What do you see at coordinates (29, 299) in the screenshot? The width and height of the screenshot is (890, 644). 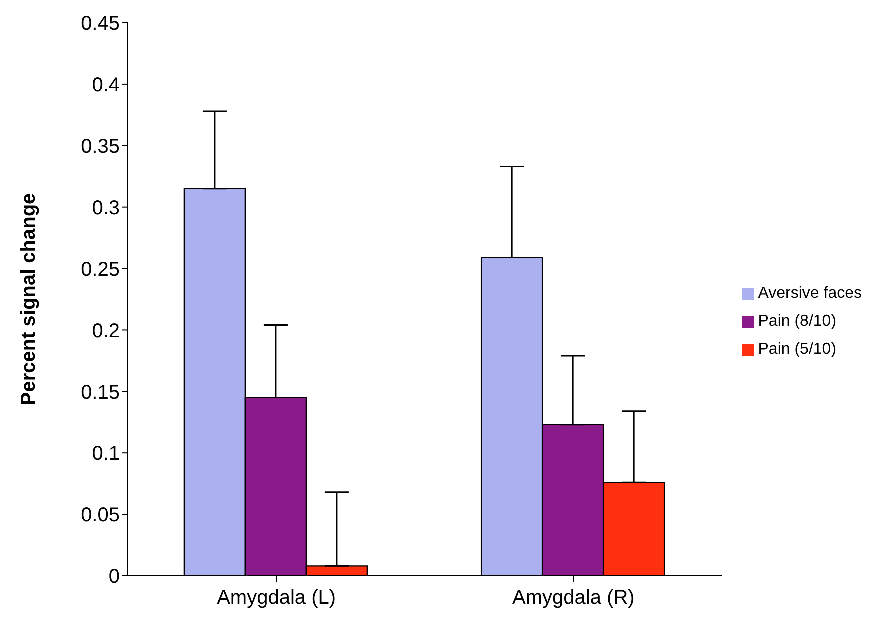 I see `y-axis-title: Percent signal change` at bounding box center [29, 299].